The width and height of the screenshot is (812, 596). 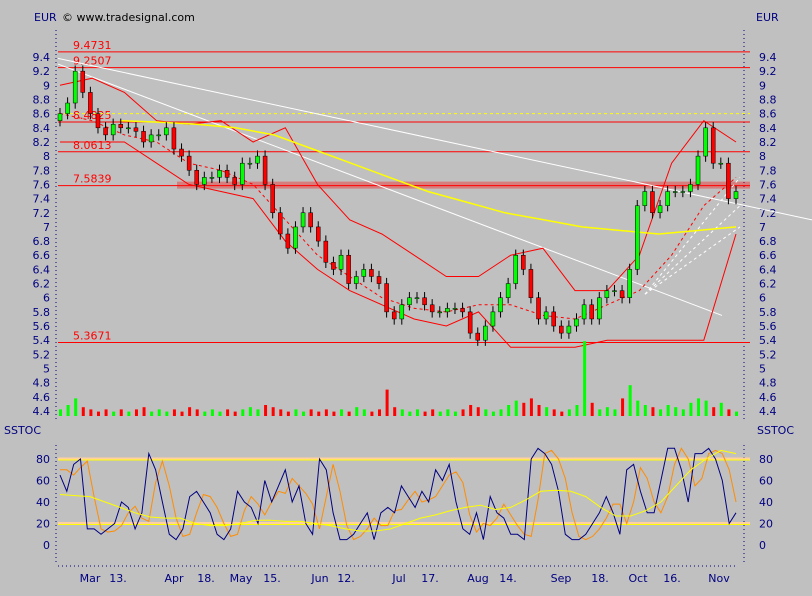 I want to click on y-tick-label-left: 6.8, so click(x=42, y=241).